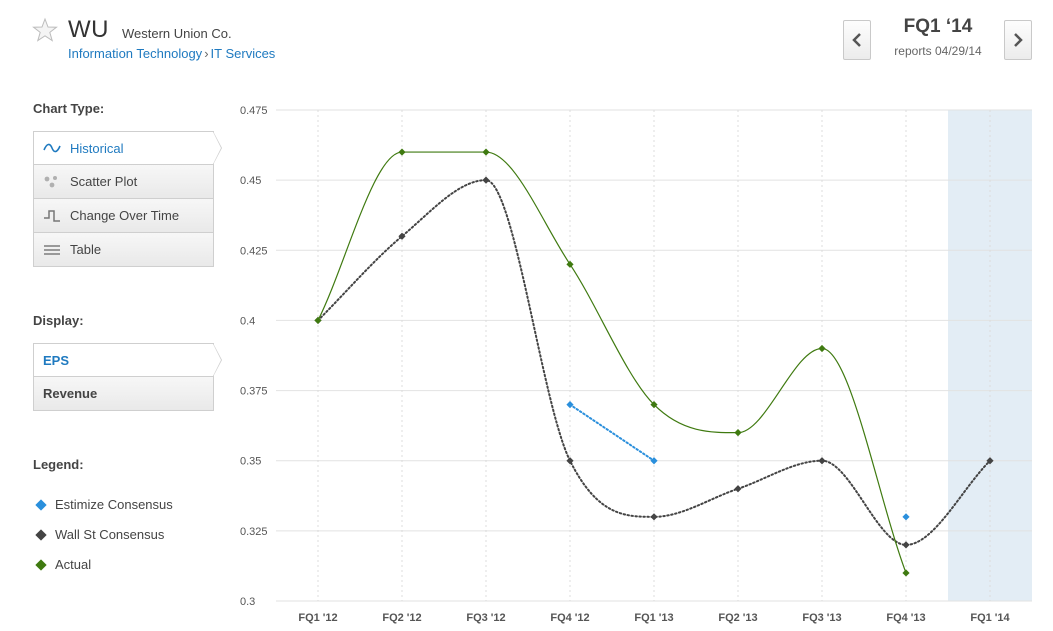 The image size is (1053, 631). I want to click on x-tick-label: FQ3 '13, so click(821, 618).